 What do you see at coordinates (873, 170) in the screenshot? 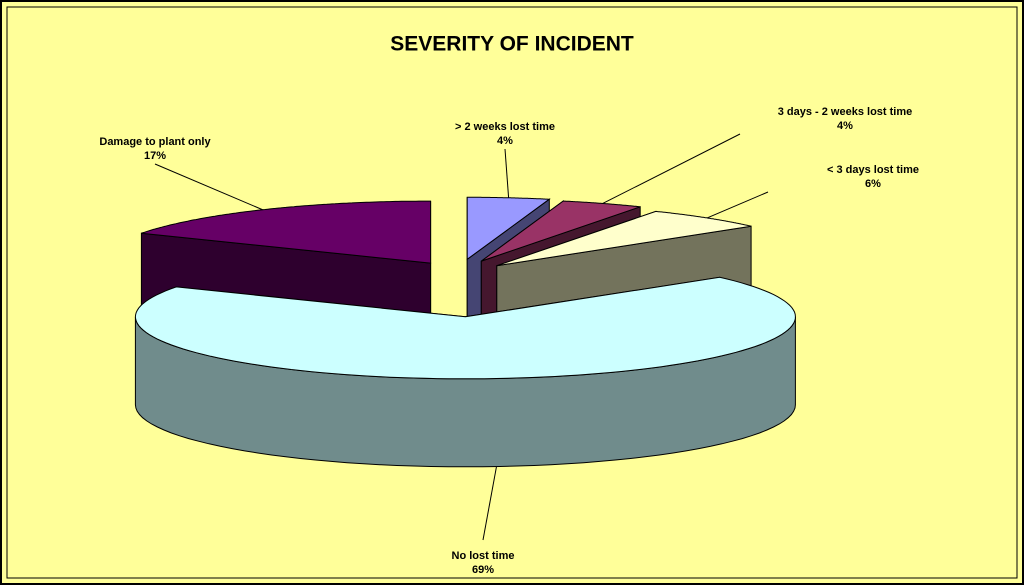
I see `category-label: < 3 days lost time` at bounding box center [873, 170].